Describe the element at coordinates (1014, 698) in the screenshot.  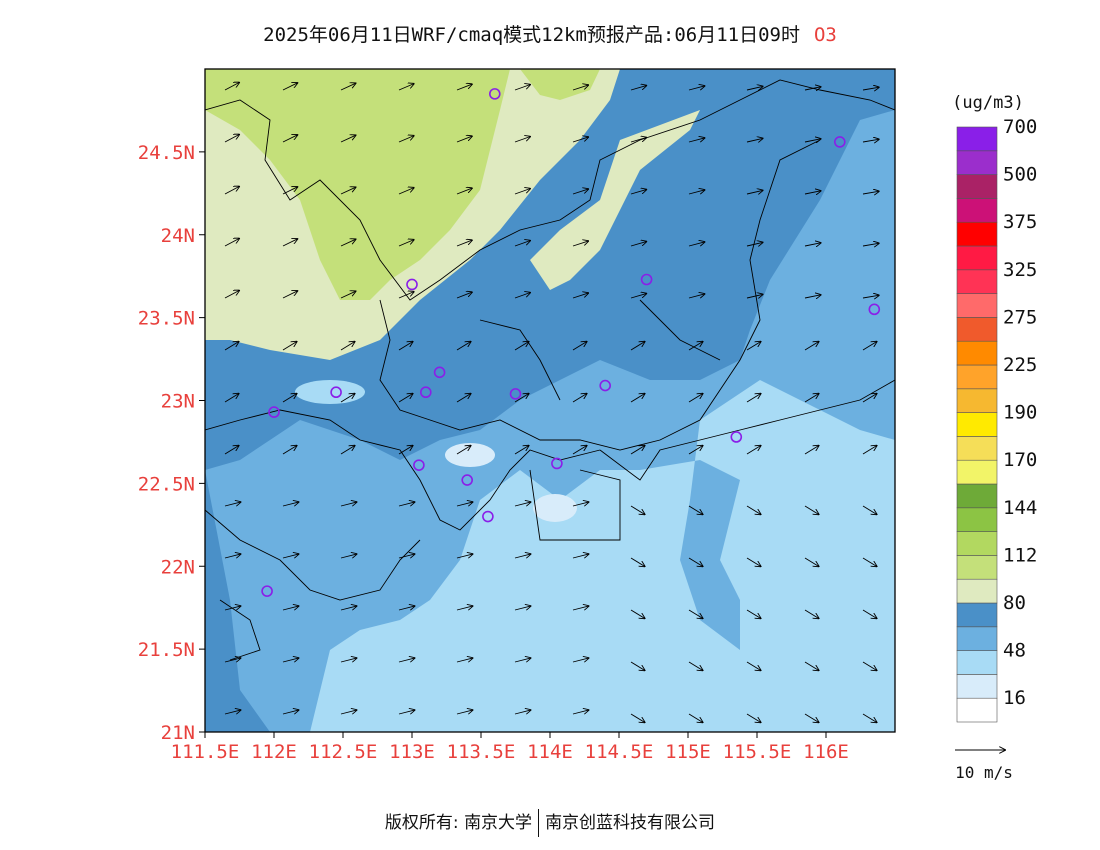
I see `colorbar-label: 16` at that location.